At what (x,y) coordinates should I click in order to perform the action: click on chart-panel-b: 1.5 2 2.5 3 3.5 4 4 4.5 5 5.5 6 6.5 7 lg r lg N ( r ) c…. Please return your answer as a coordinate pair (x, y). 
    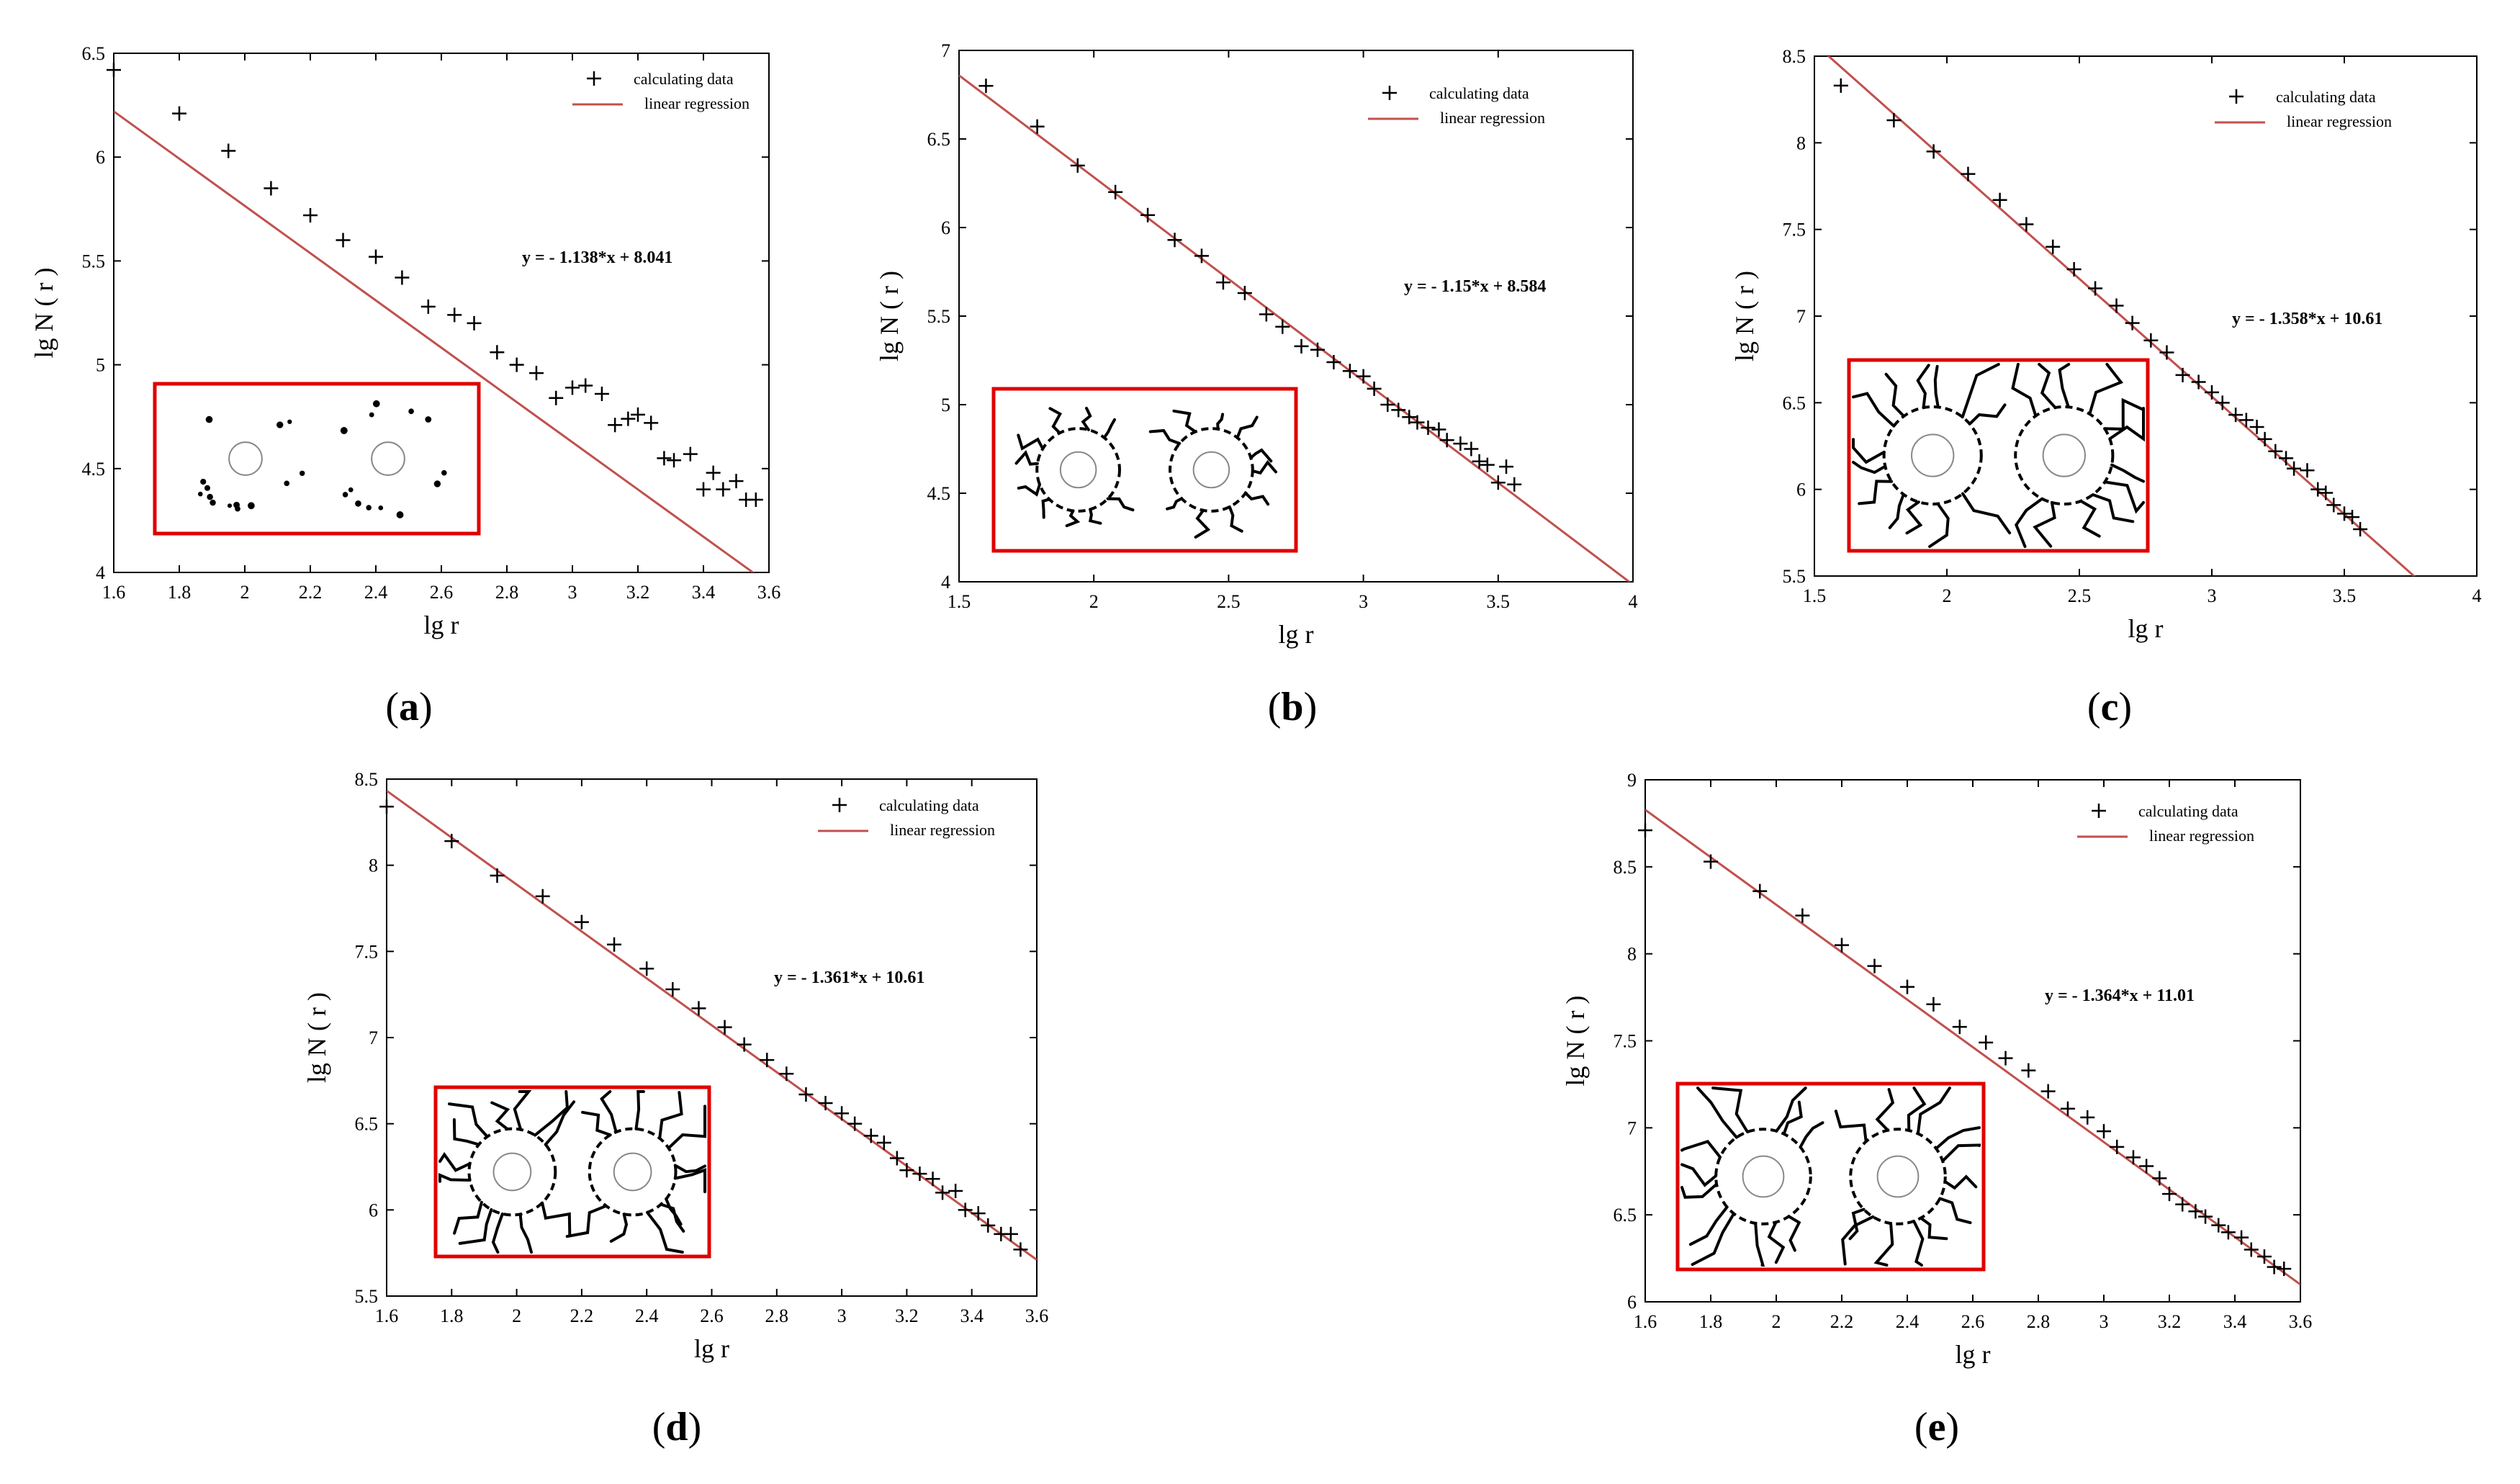
    Looking at the image, I should click on (1256, 384).